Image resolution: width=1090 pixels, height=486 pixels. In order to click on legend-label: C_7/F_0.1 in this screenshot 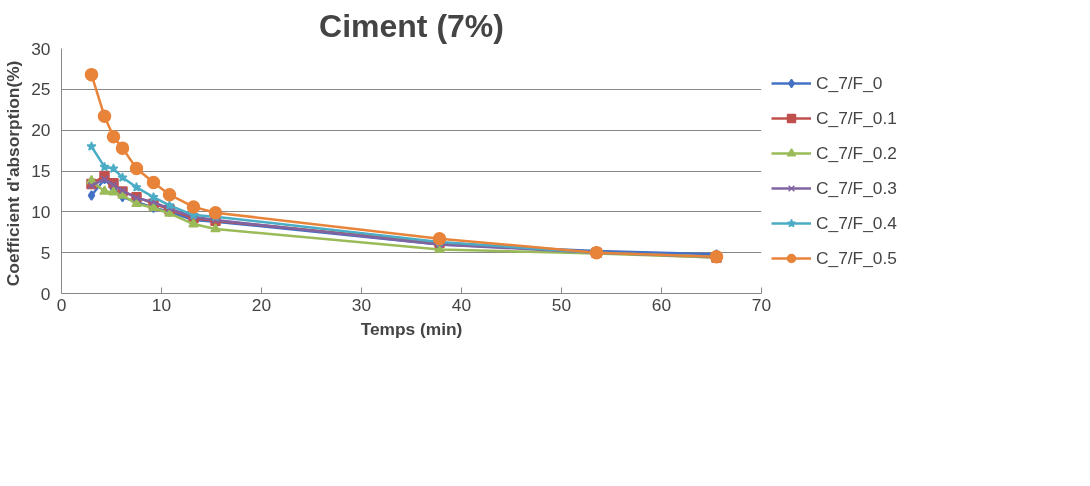, I will do `click(856, 118)`.